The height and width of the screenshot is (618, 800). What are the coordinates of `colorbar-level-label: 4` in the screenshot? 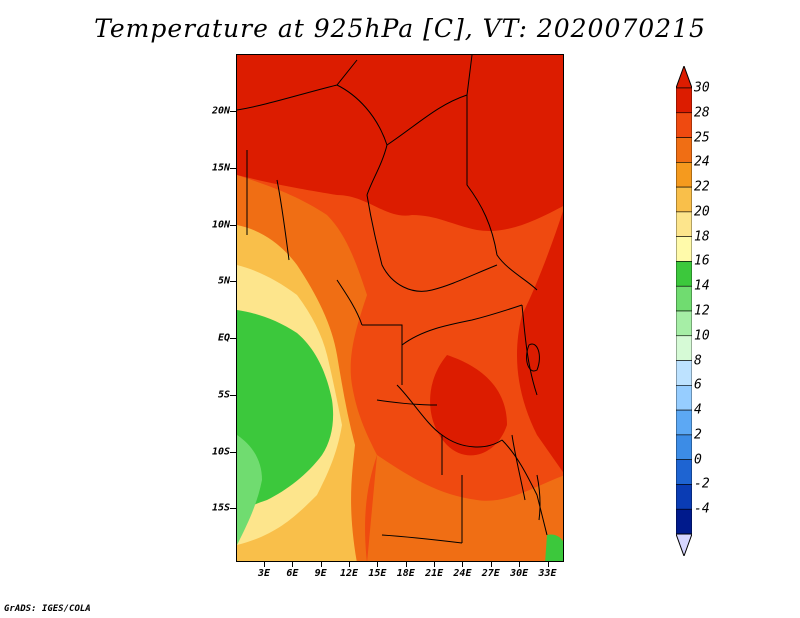 It's located at (698, 410).